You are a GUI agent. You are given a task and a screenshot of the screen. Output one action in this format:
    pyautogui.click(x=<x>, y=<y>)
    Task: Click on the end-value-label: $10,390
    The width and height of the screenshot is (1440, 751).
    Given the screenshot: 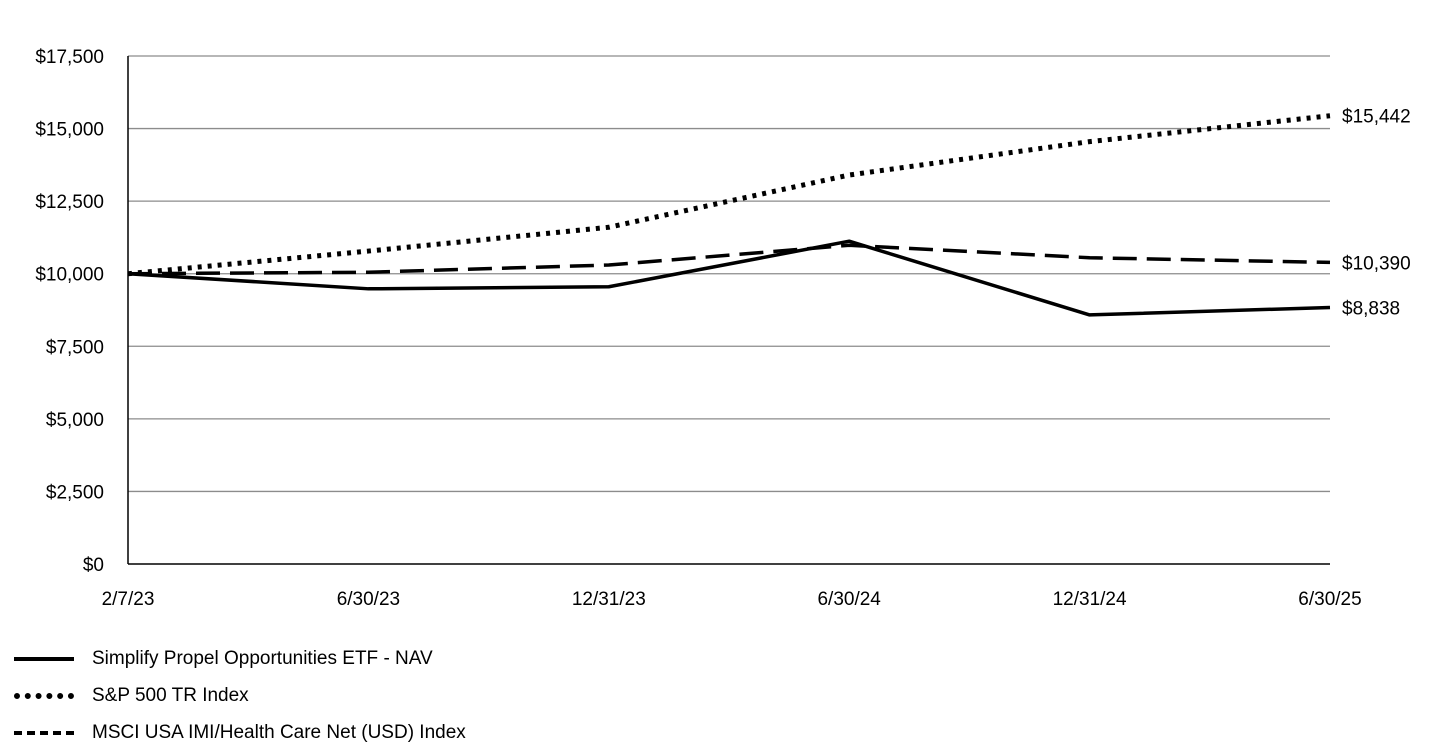 What is the action you would take?
    pyautogui.click(x=1376, y=263)
    